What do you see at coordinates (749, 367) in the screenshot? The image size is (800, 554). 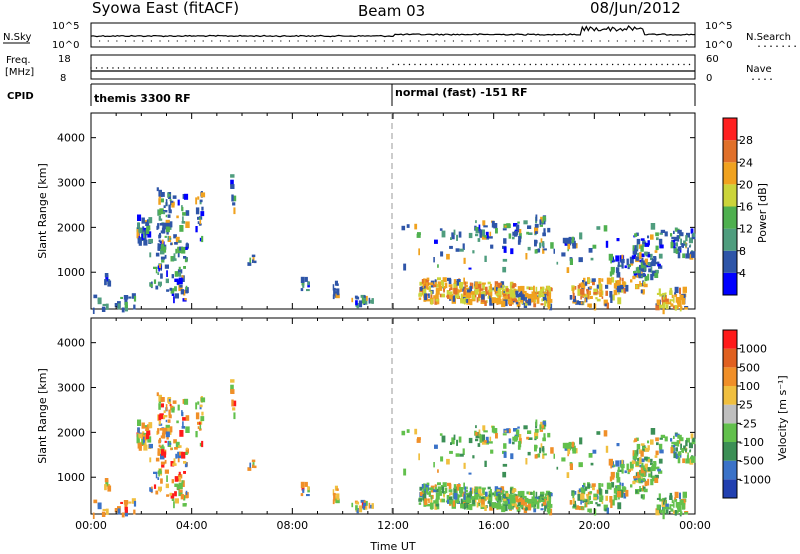 I see `colorbar-tick-label: 500` at bounding box center [749, 367].